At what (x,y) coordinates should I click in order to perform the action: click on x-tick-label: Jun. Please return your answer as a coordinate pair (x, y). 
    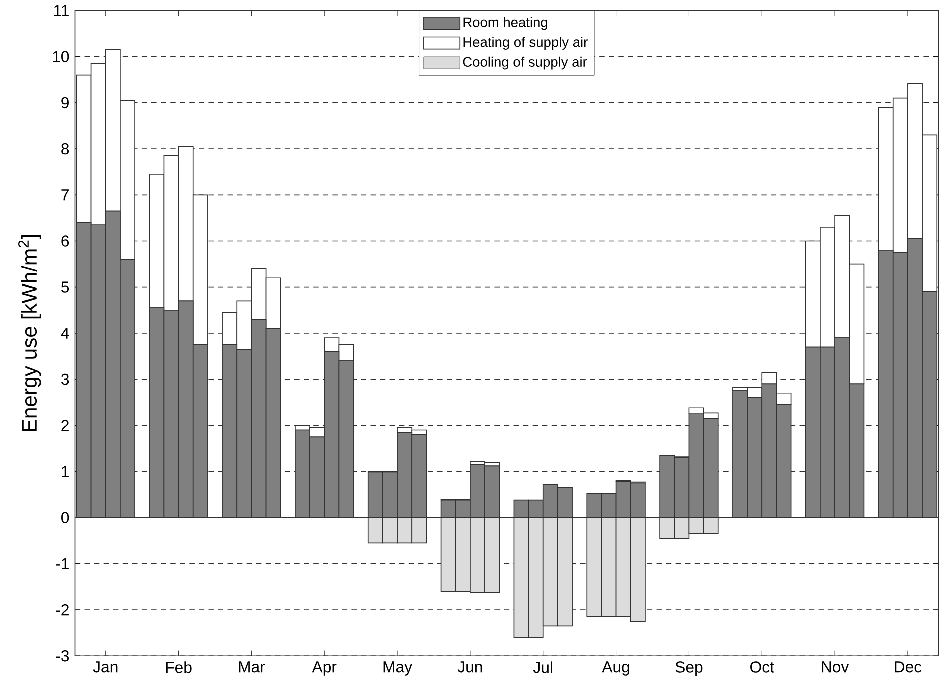
    Looking at the image, I should click on (470, 667).